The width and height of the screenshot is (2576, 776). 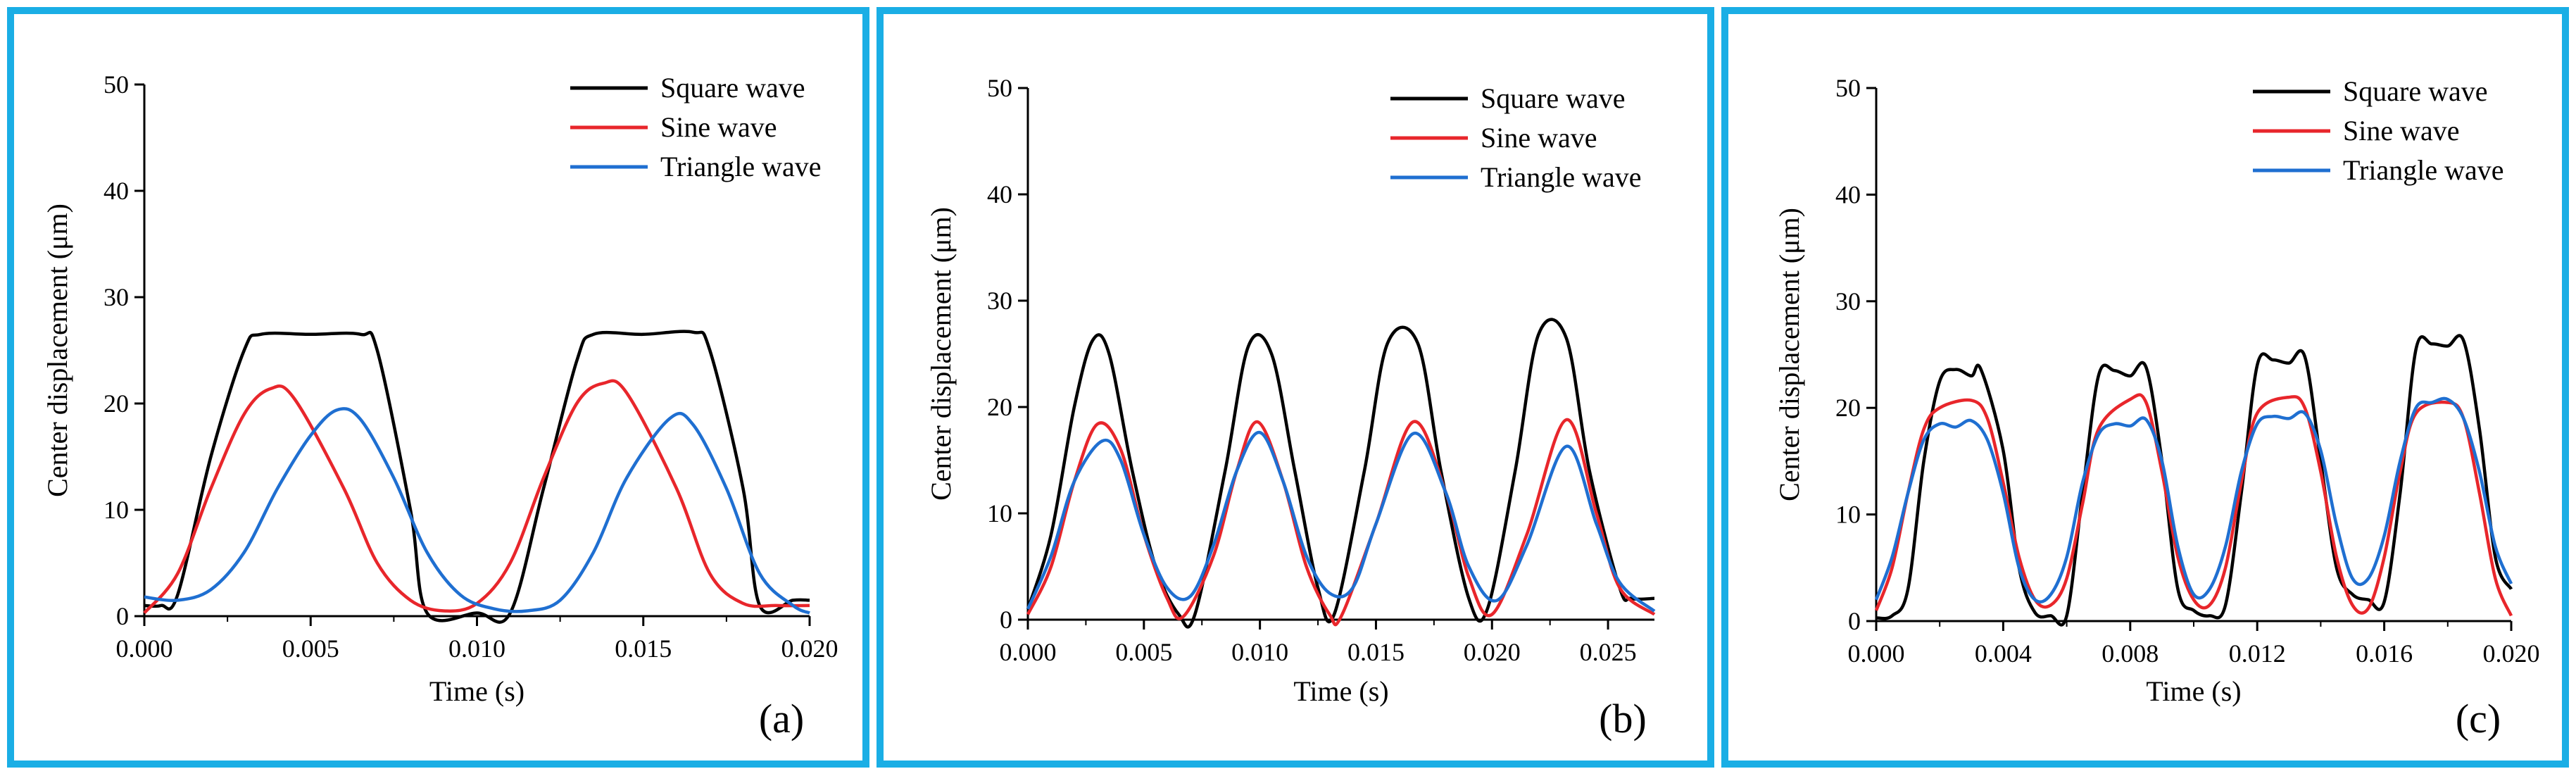 I want to click on panel-label: (a), so click(x=782, y=718).